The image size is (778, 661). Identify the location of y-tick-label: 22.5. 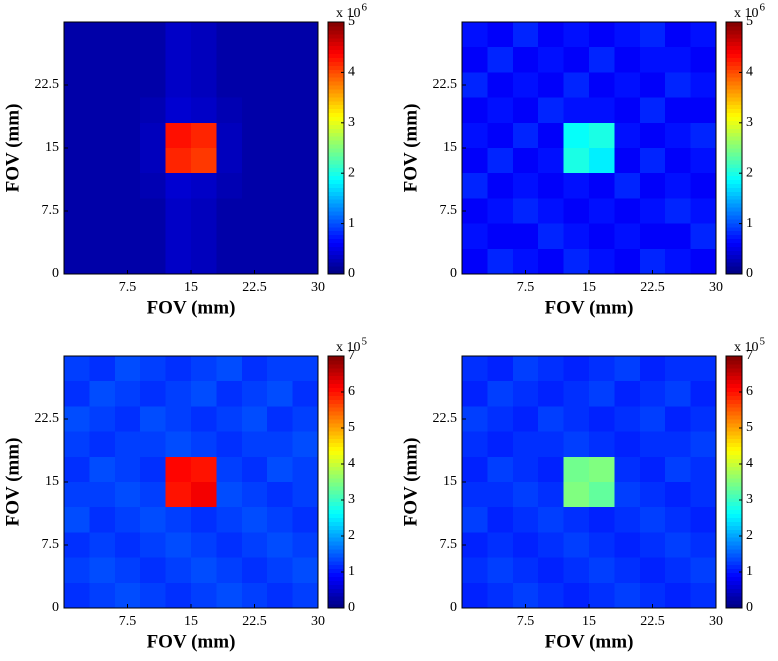
(47, 84).